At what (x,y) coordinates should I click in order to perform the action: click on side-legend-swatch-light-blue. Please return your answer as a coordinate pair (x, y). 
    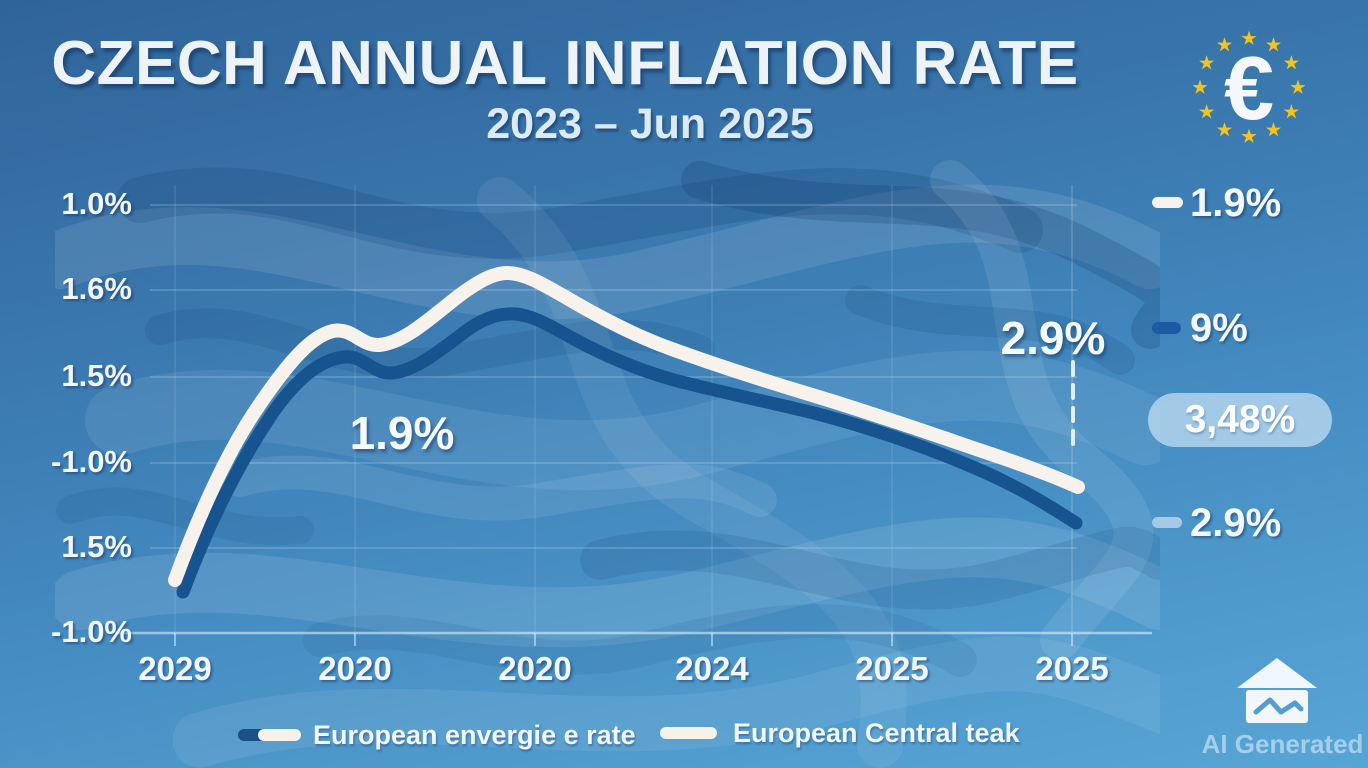
    Looking at the image, I should click on (1167, 522).